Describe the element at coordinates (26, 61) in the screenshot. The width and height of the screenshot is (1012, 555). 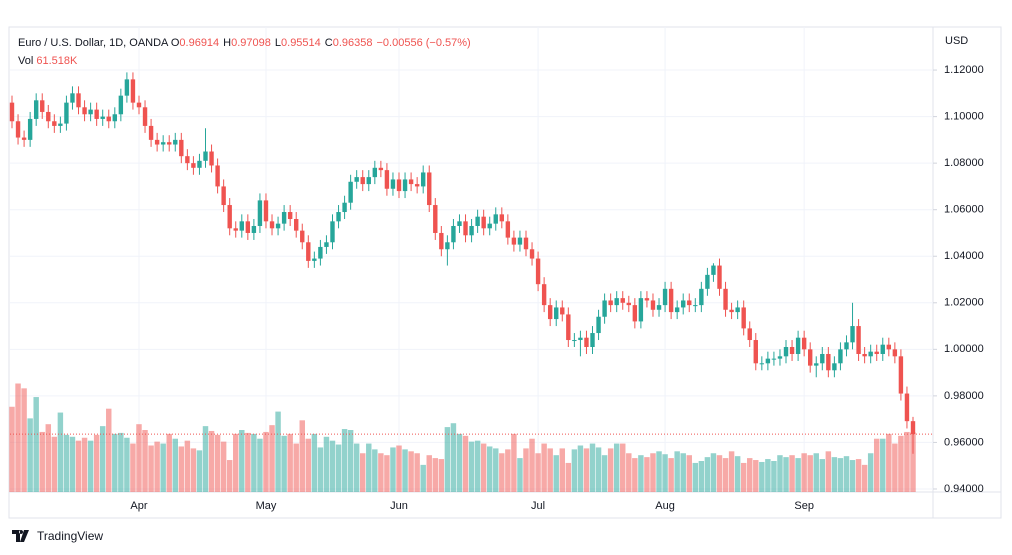
I see `volume-title: Vol` at that location.